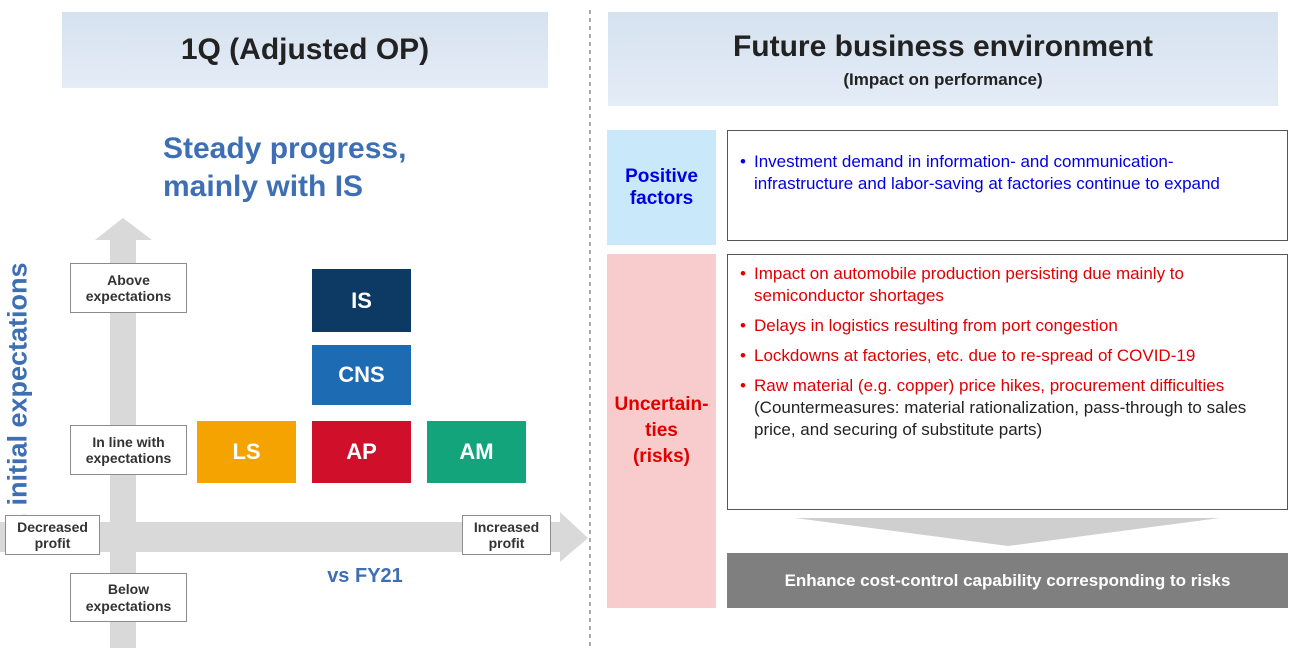 This screenshot has height=648, width=1290. What do you see at coordinates (263, 186) in the screenshot?
I see `headline-line: mainly with IS` at bounding box center [263, 186].